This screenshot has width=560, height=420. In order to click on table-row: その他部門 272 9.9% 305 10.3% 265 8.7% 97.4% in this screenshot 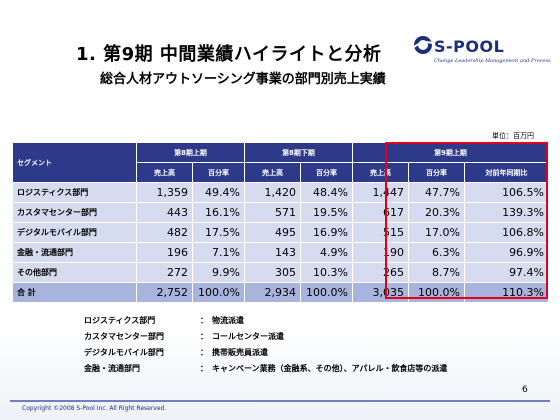, I will do `click(281, 272)`.